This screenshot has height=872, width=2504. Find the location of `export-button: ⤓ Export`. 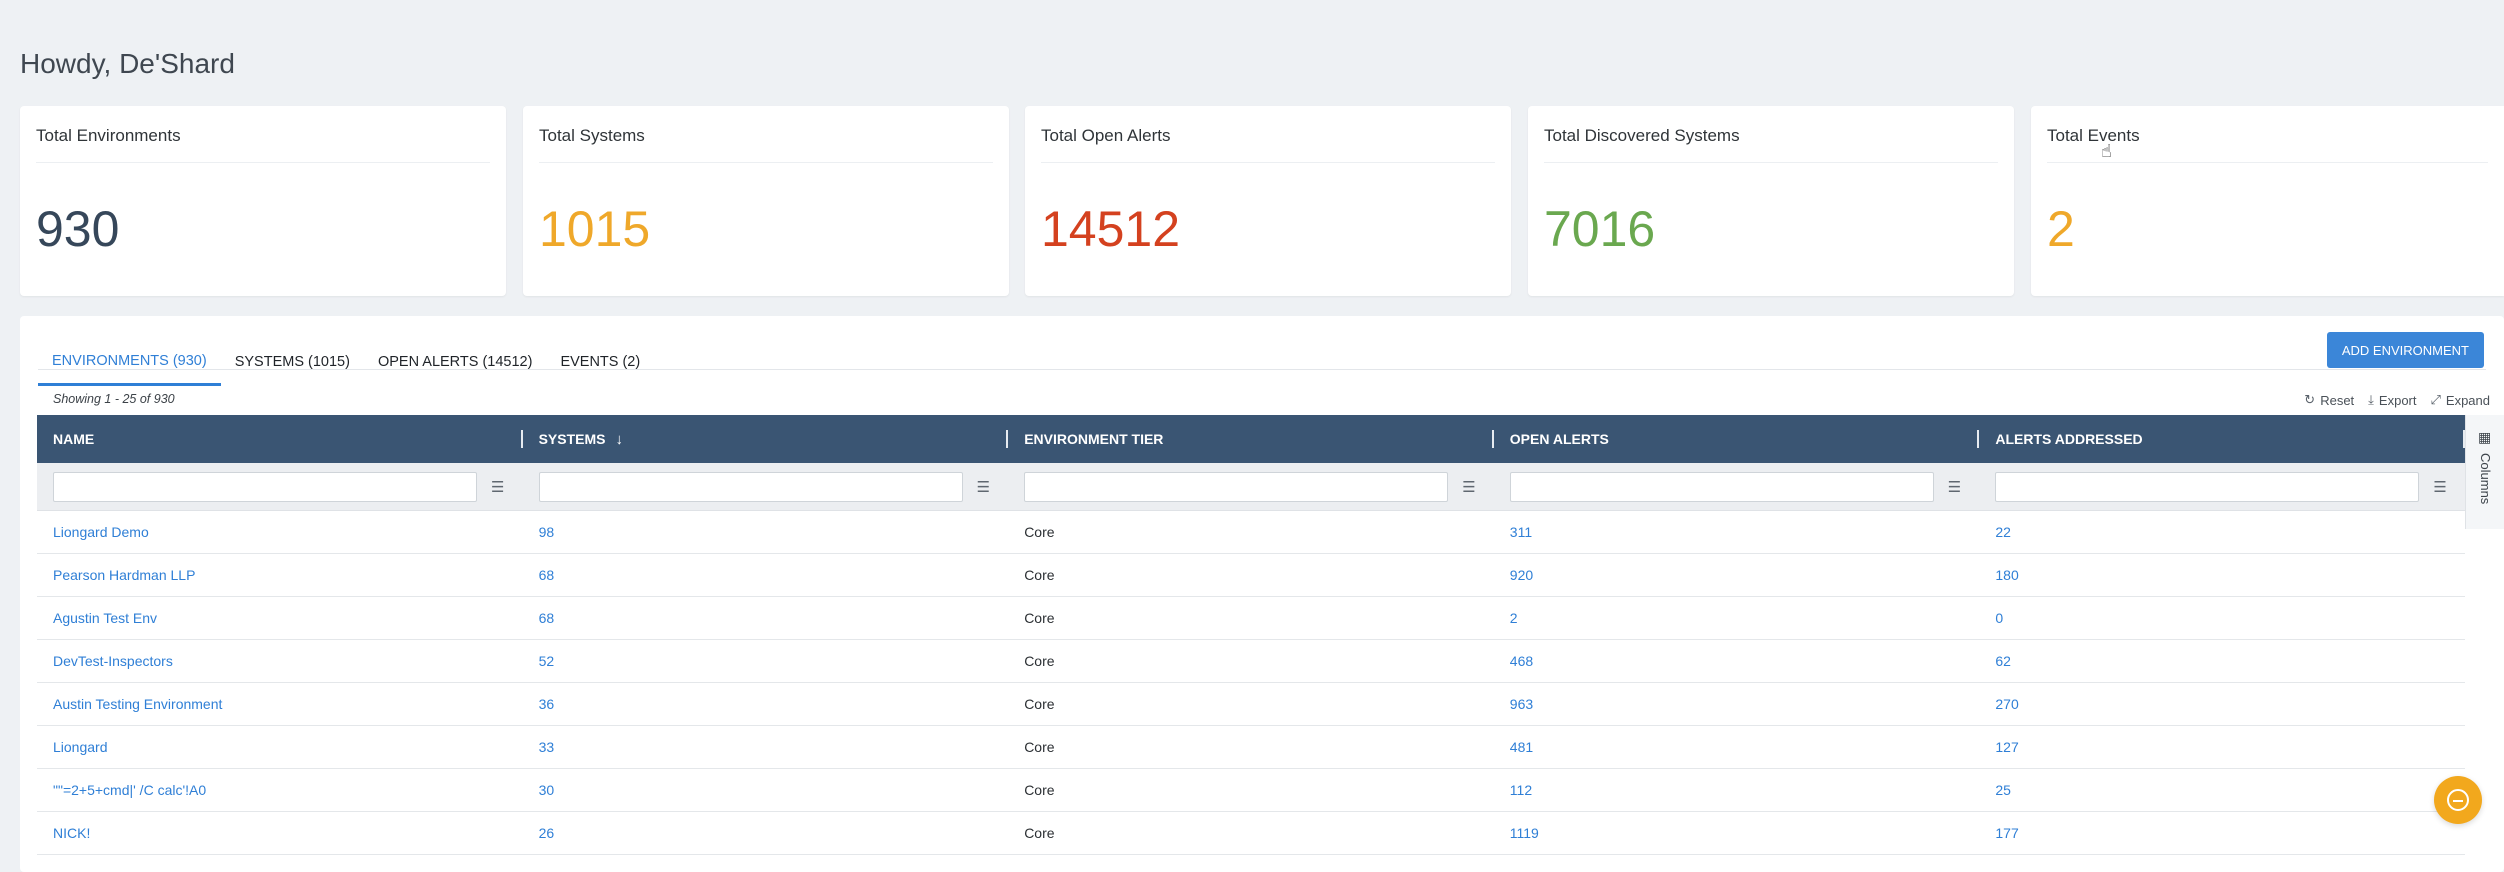

export-button: ⤓ Export is located at coordinates (2392, 400).